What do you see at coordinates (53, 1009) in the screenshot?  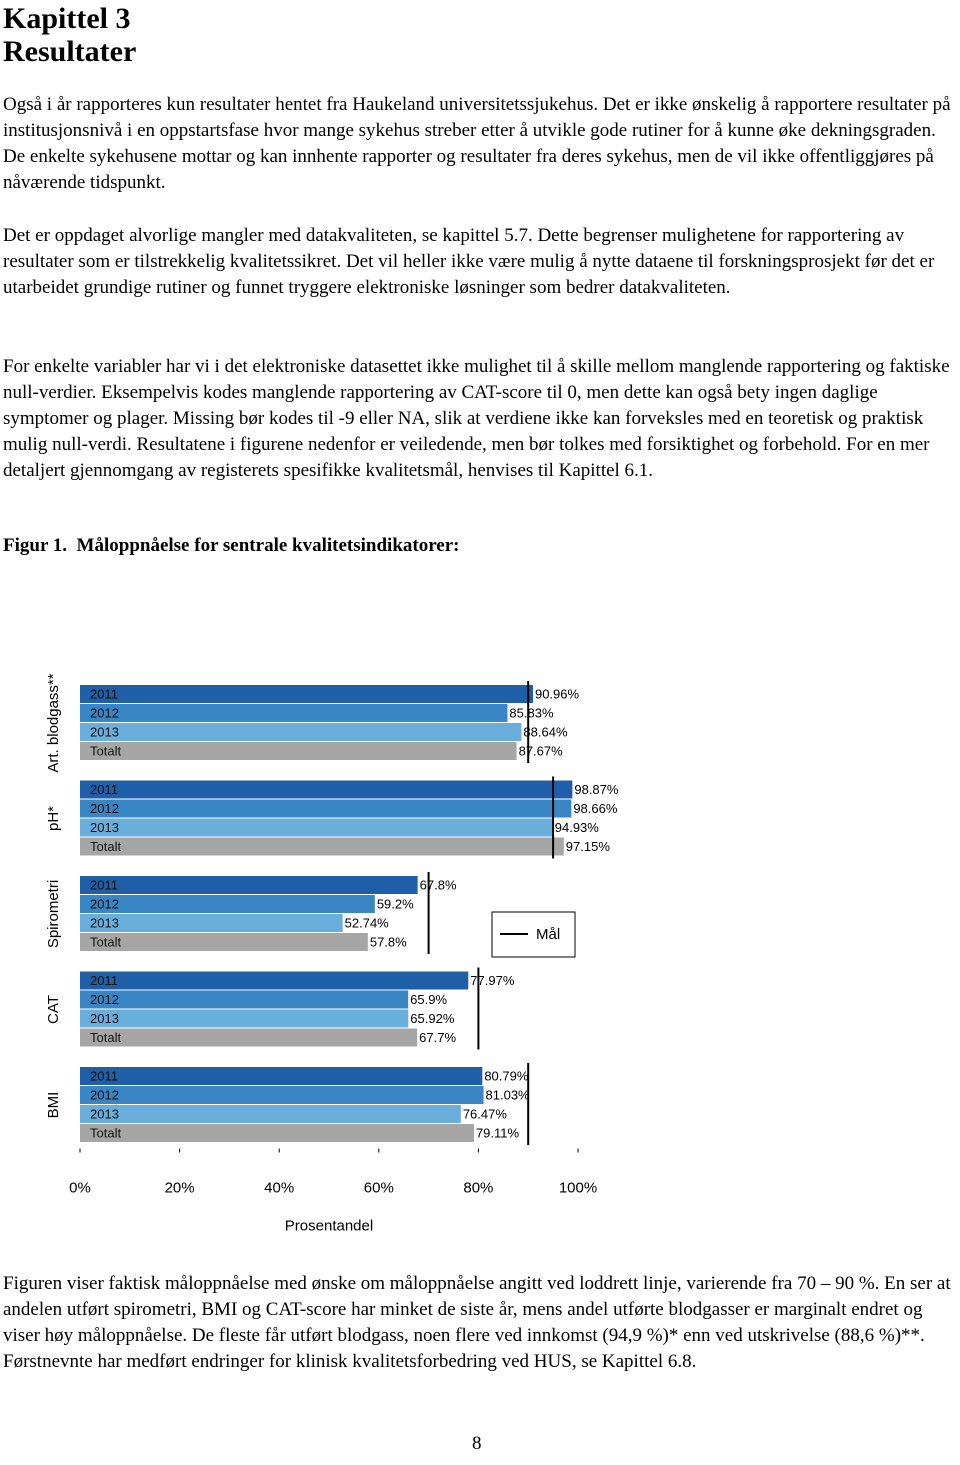 I see `category-label: CAT` at bounding box center [53, 1009].